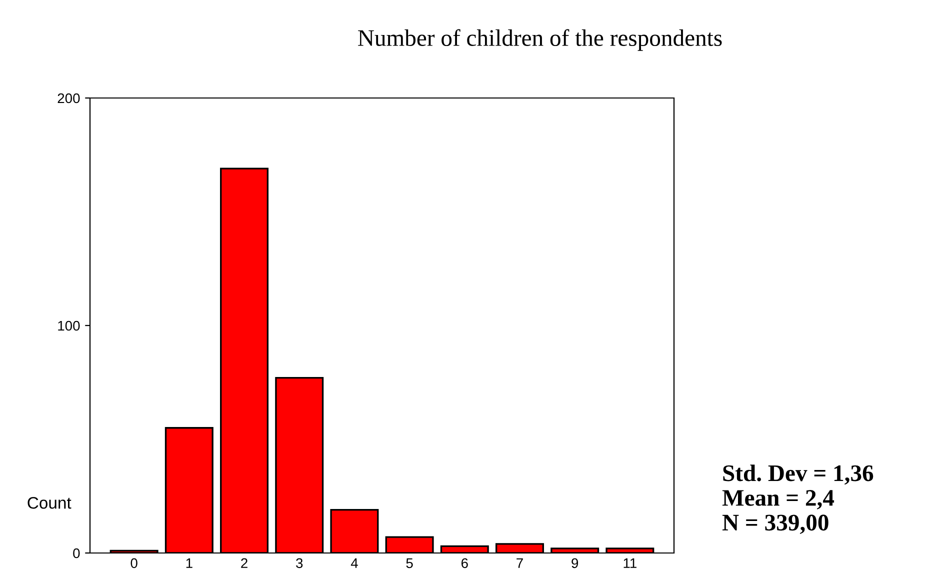 The height and width of the screenshot is (575, 931). I want to click on x-tick-label: 11, so click(630, 563).